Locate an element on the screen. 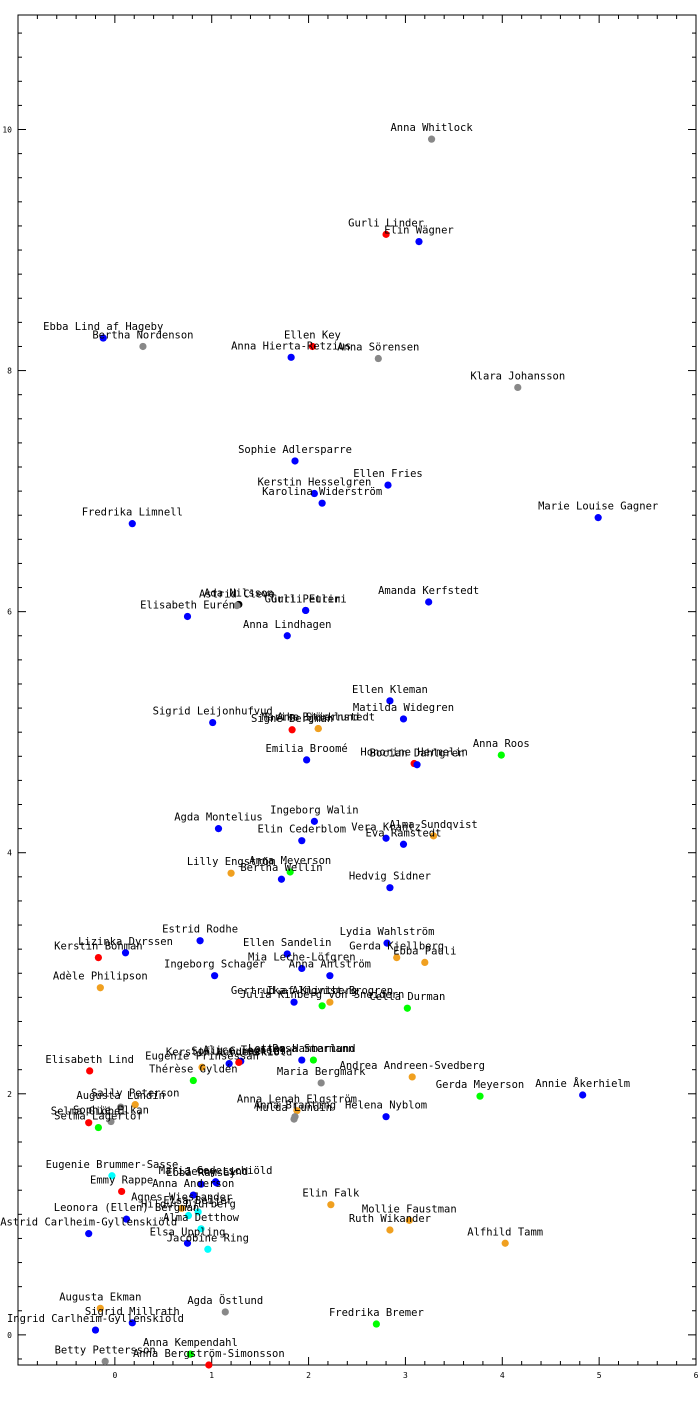  point-label: Lotten Hammarlund is located at coordinates (301, 1049).